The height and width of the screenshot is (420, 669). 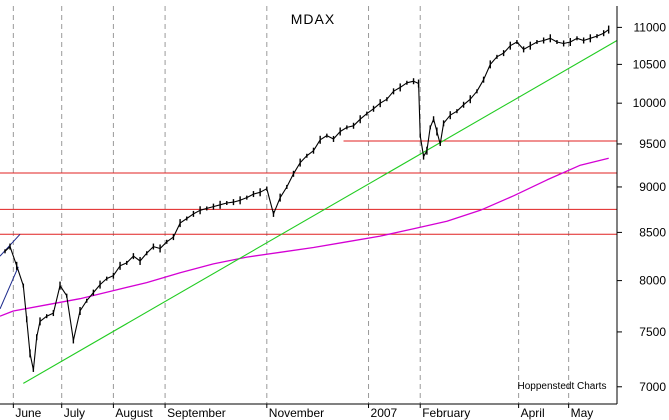 What do you see at coordinates (652, 187) in the screenshot?
I see `y-tick-label: 9000` at bounding box center [652, 187].